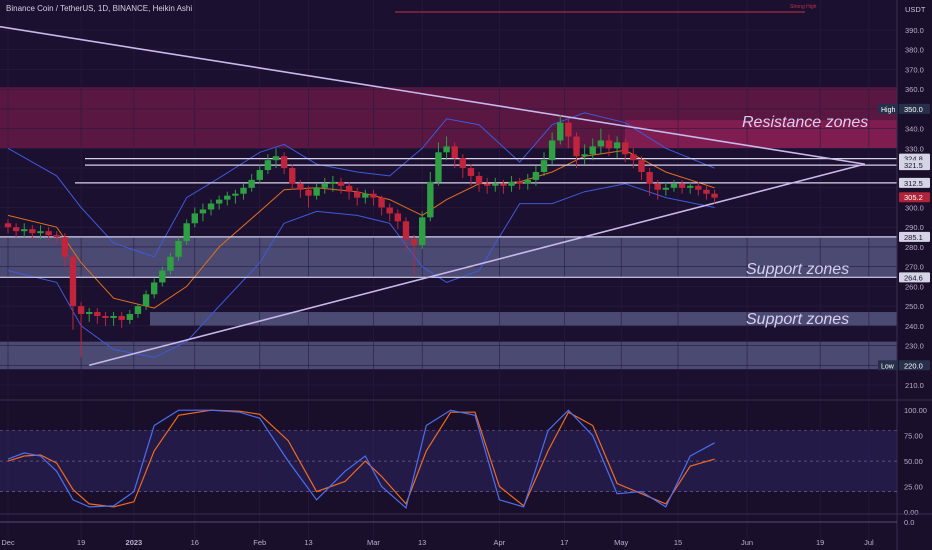 The image size is (932, 550). What do you see at coordinates (914, 286) in the screenshot?
I see `price-tick-label: 260.0` at bounding box center [914, 286].